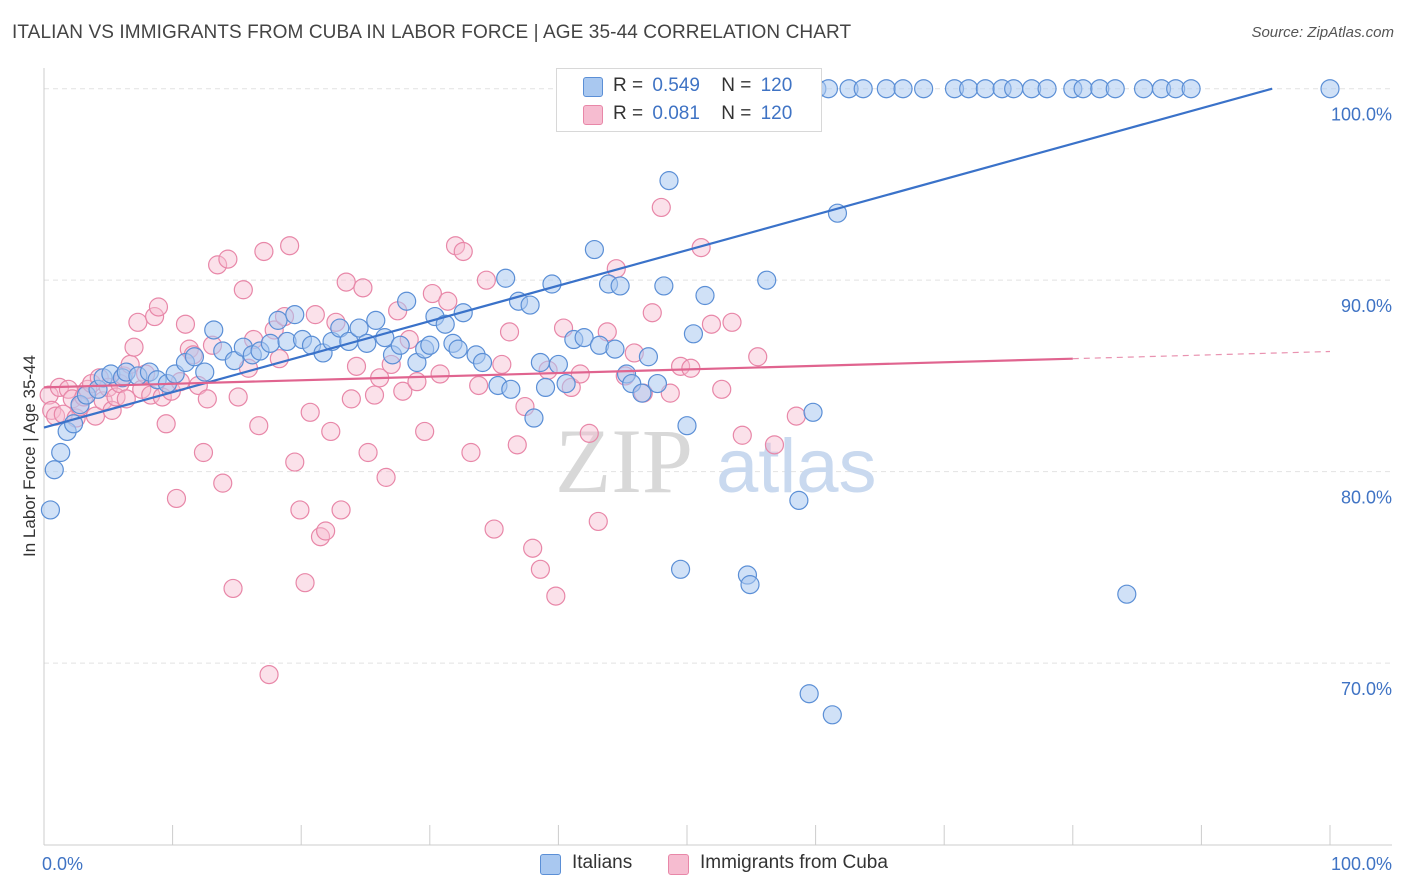 The image size is (1406, 892). I want to click on legend-r-value: 0.081, so click(676, 113).